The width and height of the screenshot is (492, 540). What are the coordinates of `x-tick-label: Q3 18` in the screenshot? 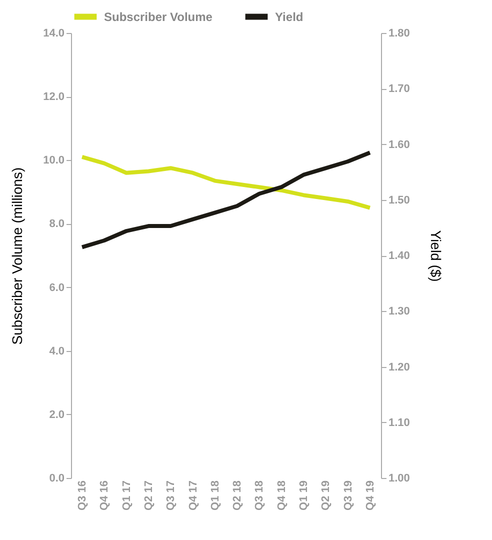 It's located at (260, 495).